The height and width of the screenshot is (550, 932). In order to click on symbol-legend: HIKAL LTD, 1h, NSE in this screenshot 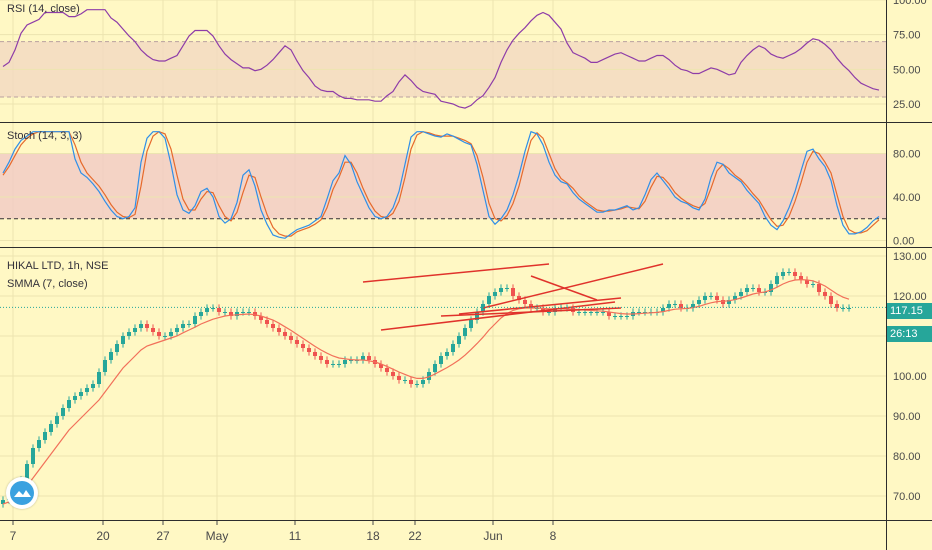, I will do `click(57, 266)`.